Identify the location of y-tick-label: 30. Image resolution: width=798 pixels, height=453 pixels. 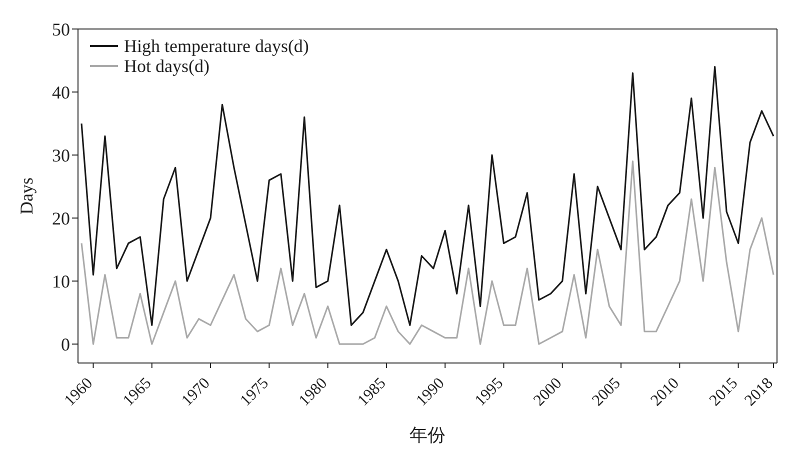
(61, 155).